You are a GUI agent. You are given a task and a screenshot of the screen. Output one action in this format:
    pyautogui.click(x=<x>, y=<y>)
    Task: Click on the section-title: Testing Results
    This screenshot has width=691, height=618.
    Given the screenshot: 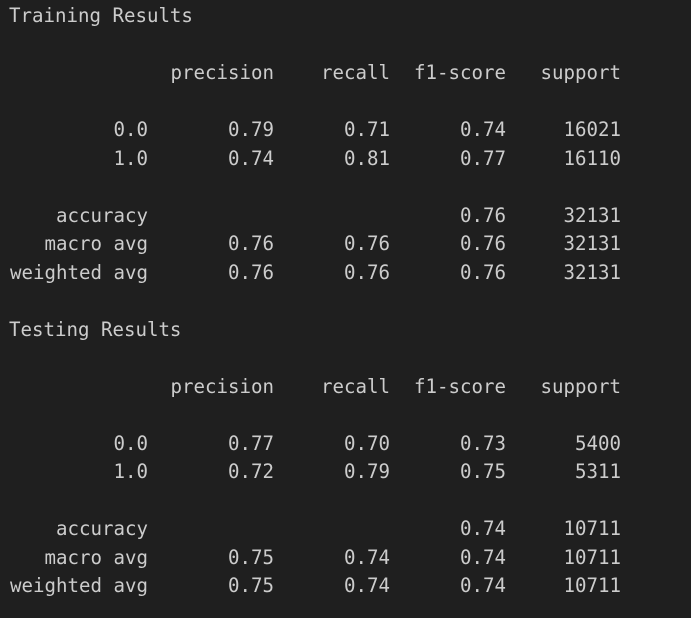 What is the action you would take?
    pyautogui.click(x=95, y=329)
    